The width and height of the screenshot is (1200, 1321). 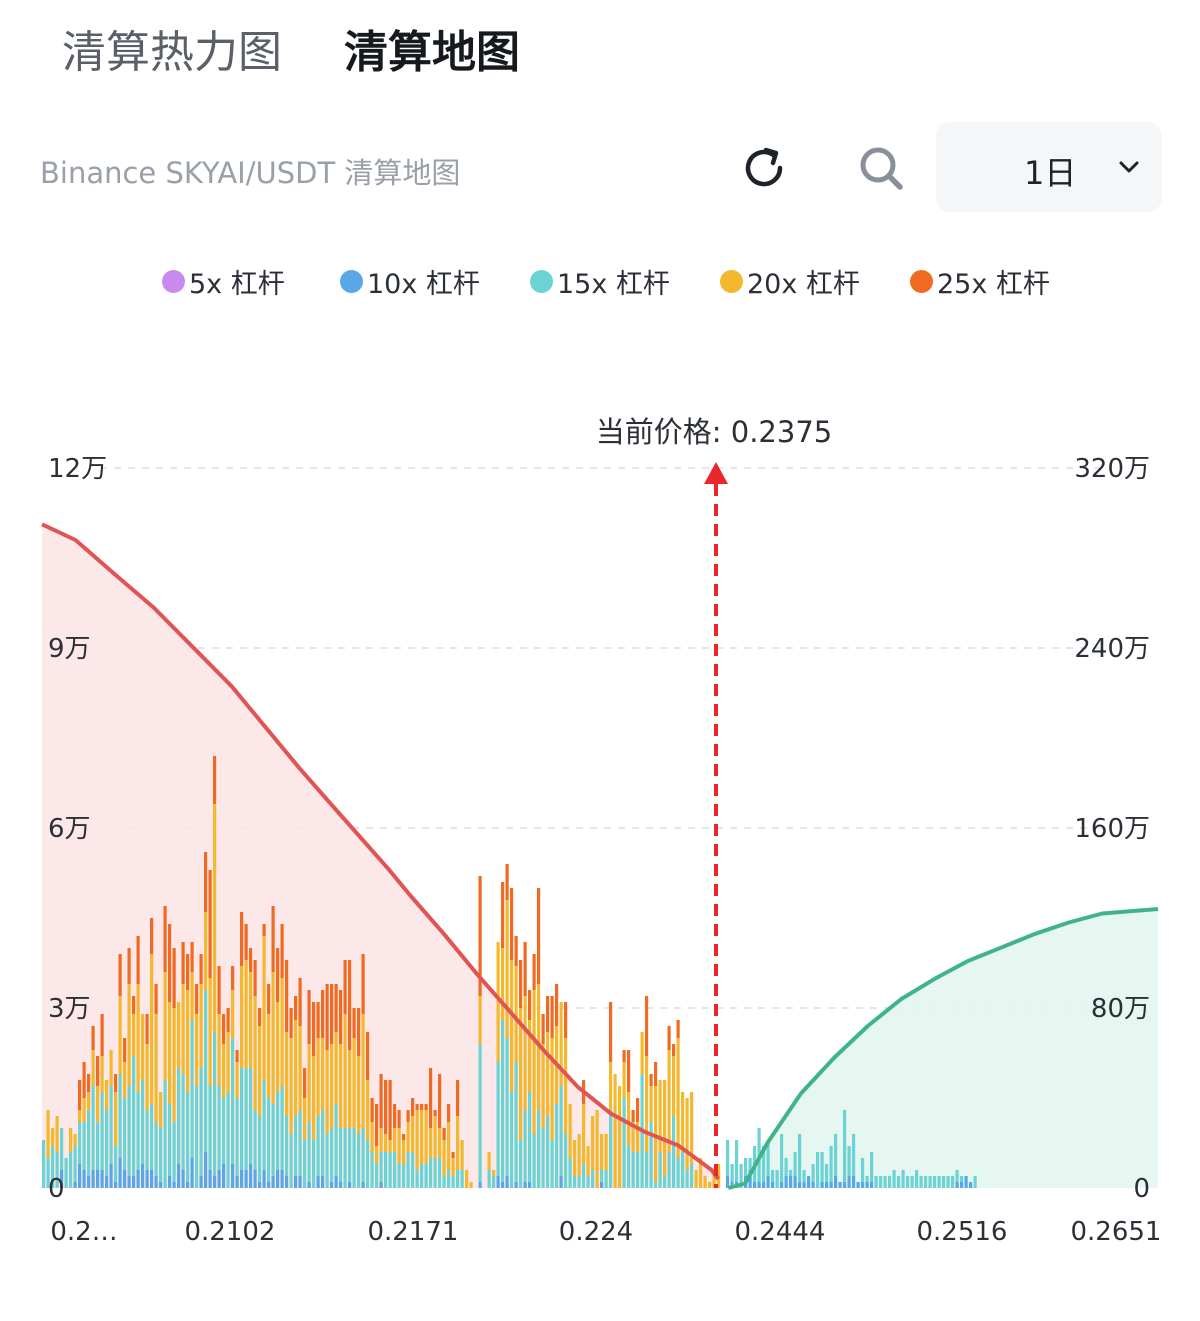 I want to click on tab-liquidation-map: 清算地图, so click(x=432, y=52).